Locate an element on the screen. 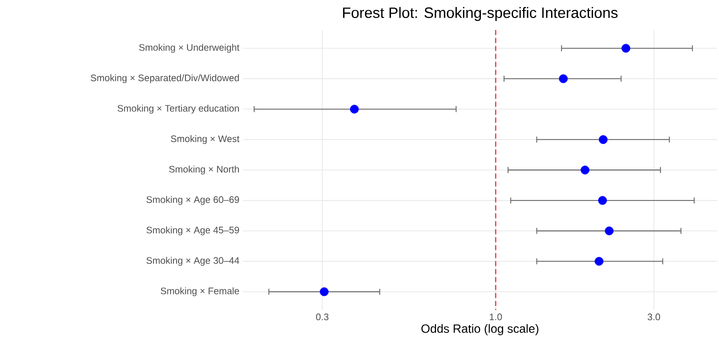 Image resolution: width=719 pixels, height=342 pixels. x-axis-title: Odds Ratio (log scale) is located at coordinates (479, 330).